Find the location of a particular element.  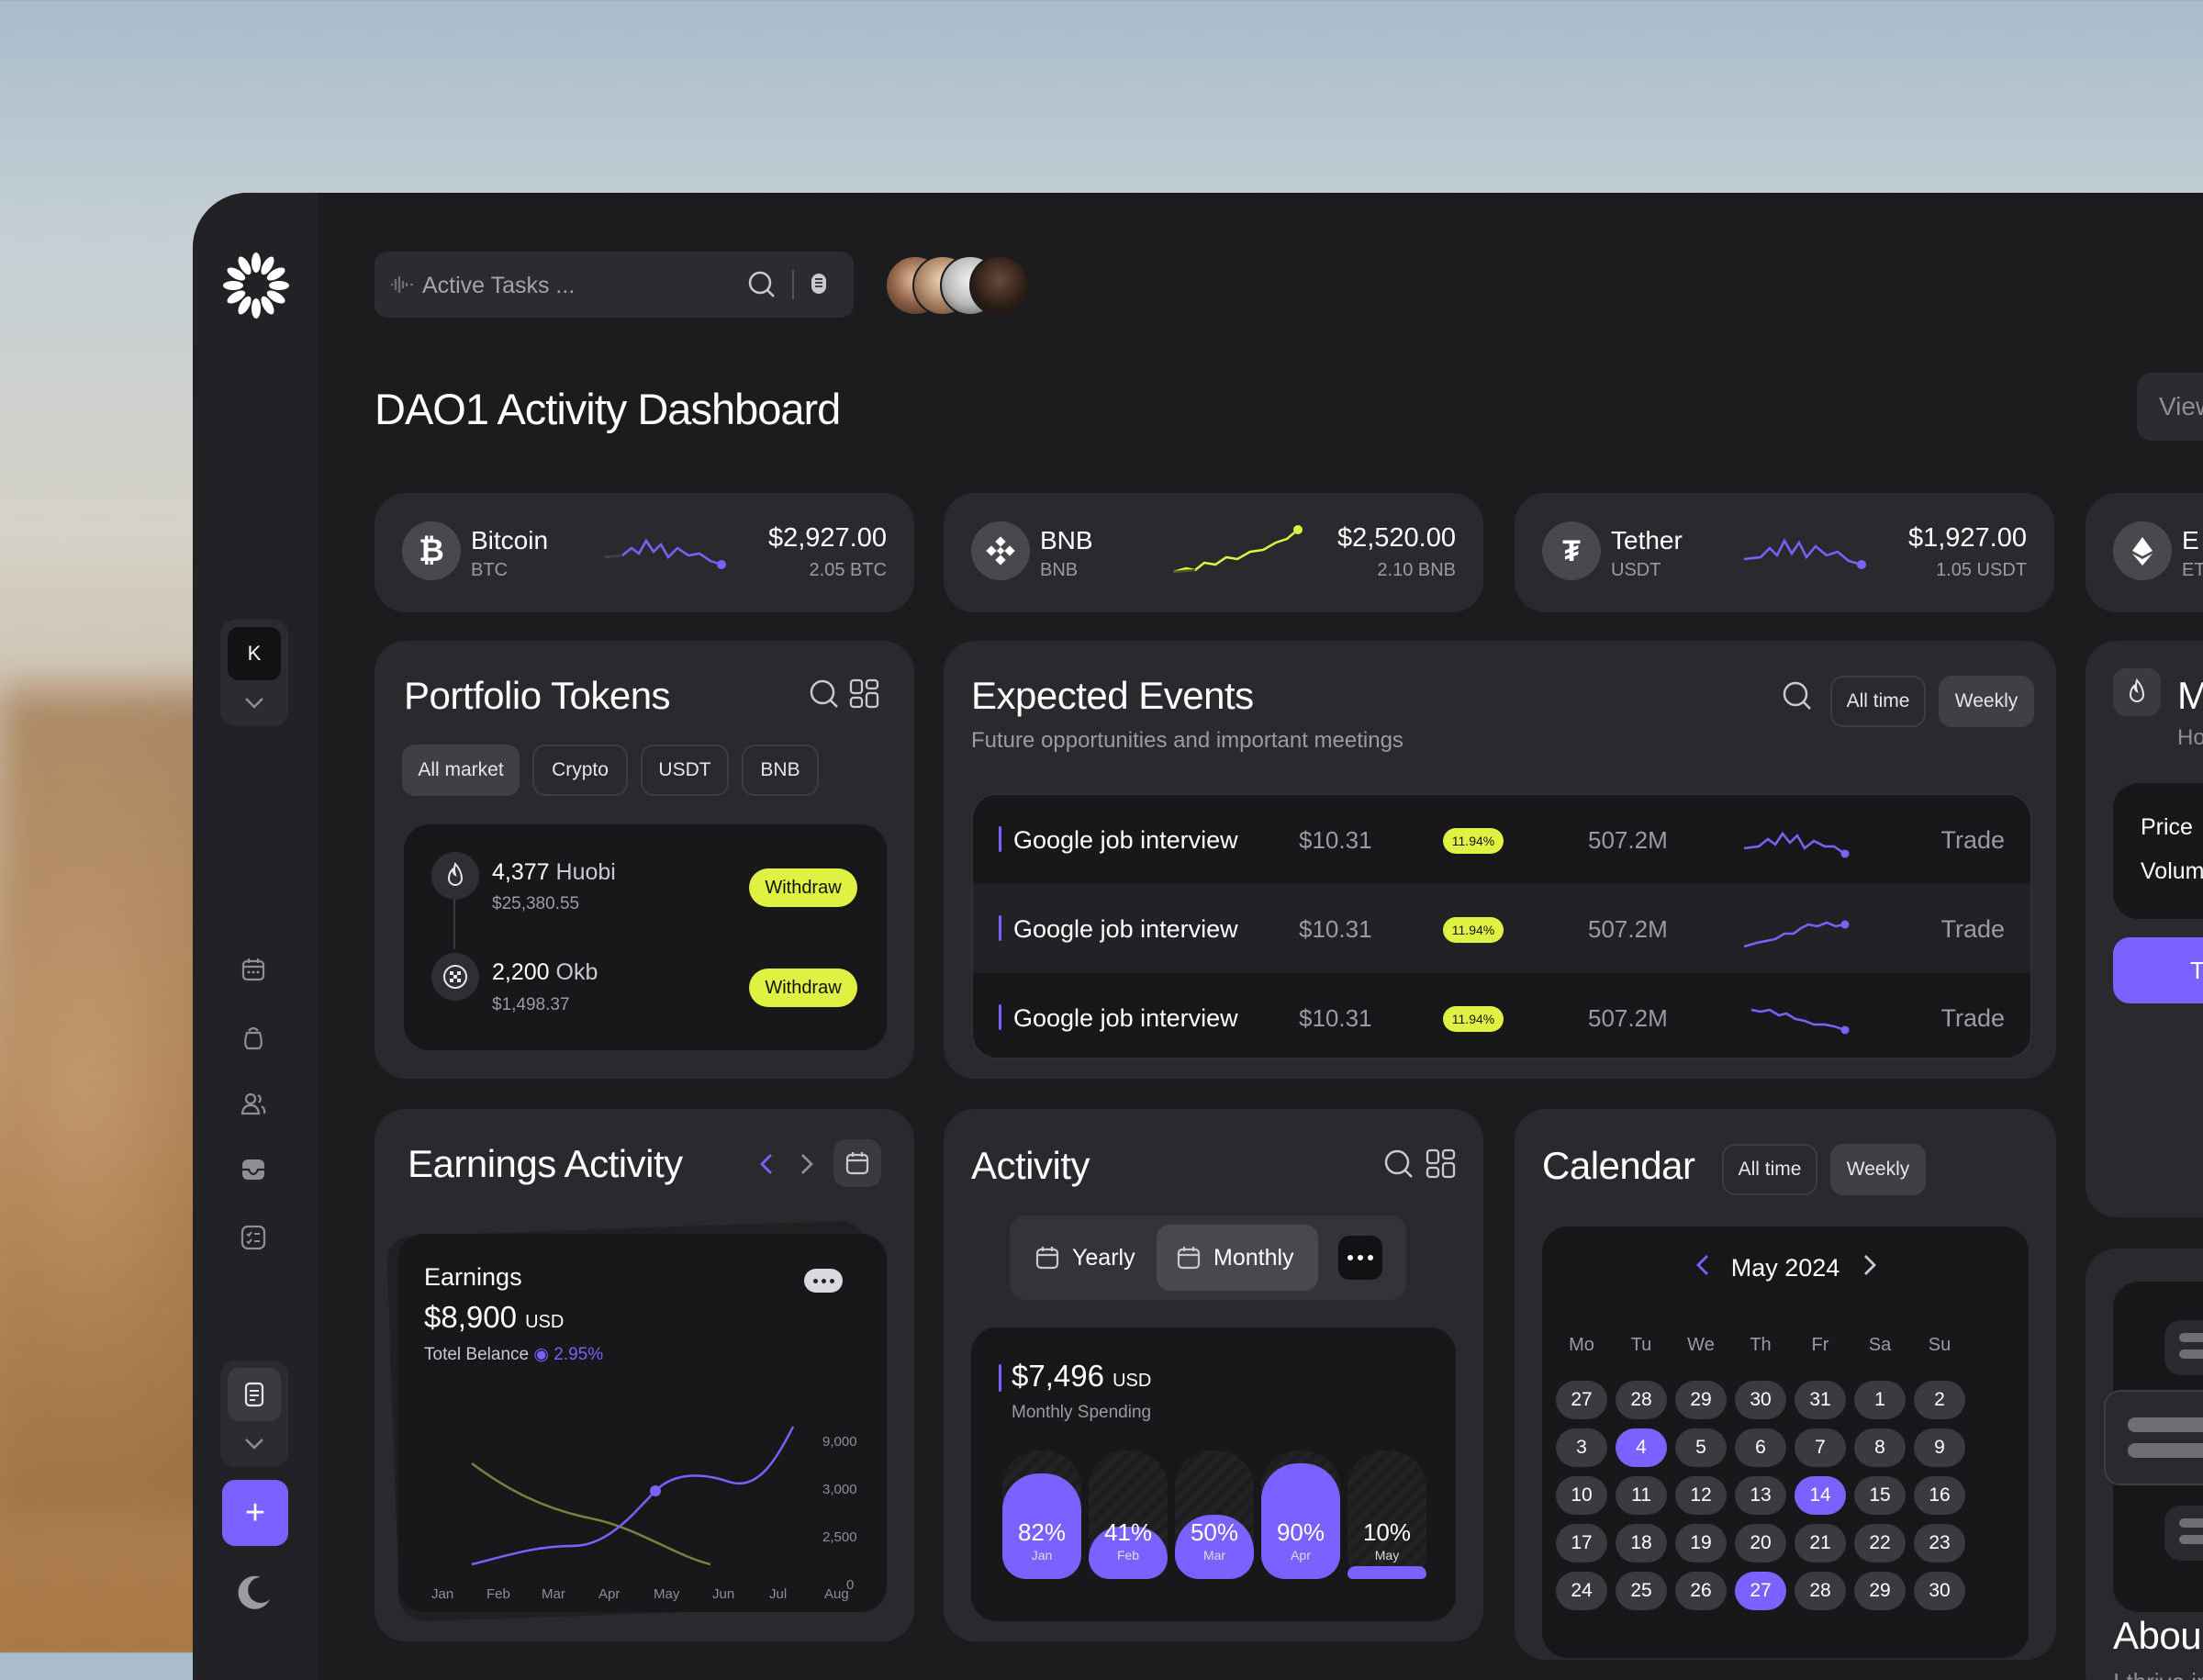

spending-bar-track: 50% Mar is located at coordinates (1215, 1514).